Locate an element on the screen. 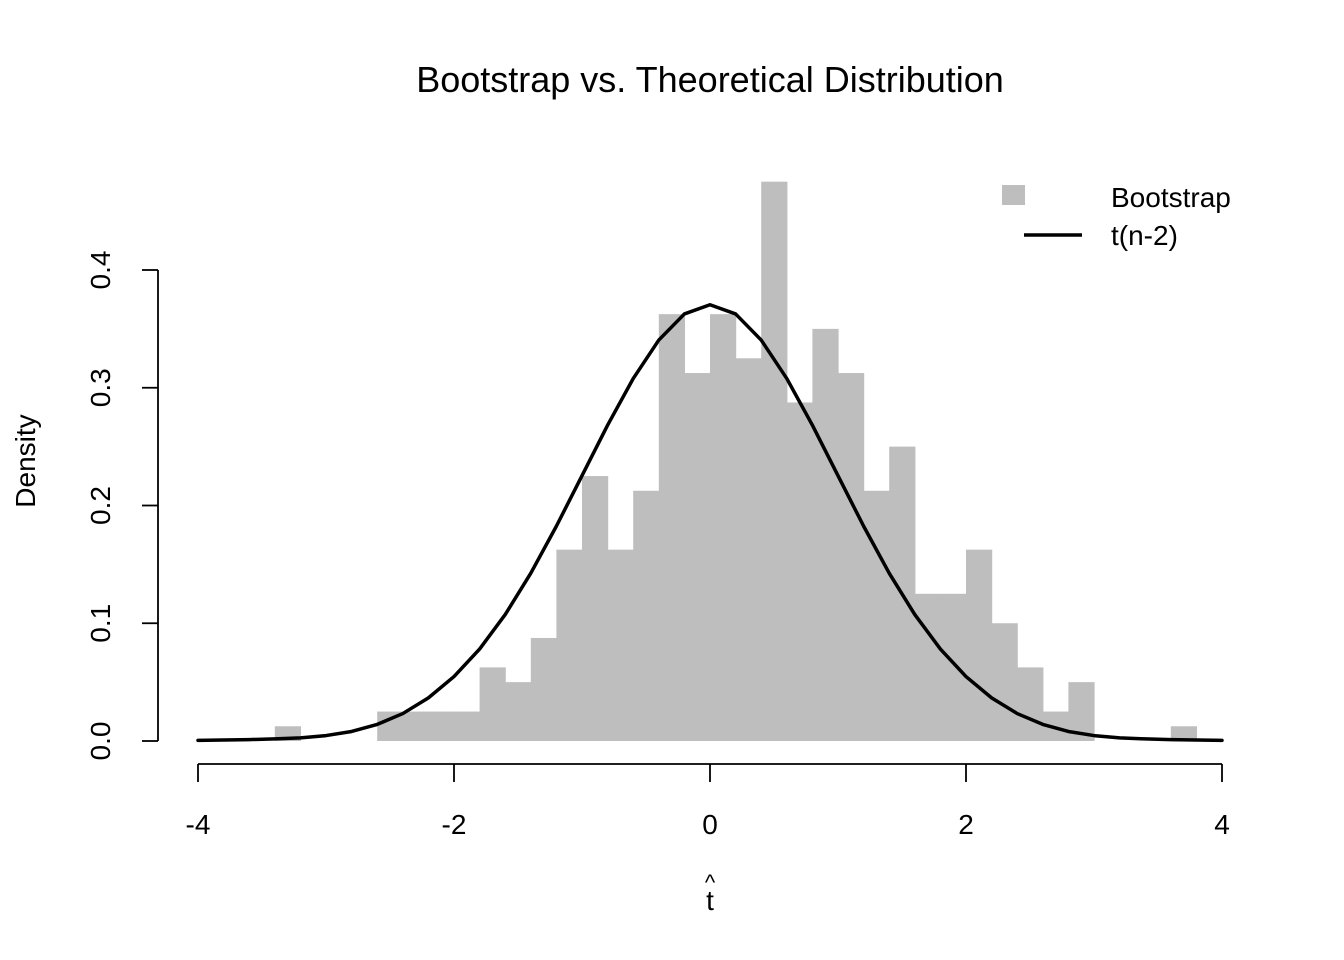 This screenshot has width=1344, height=960. y-axis-label: Density is located at coordinates (25, 460).